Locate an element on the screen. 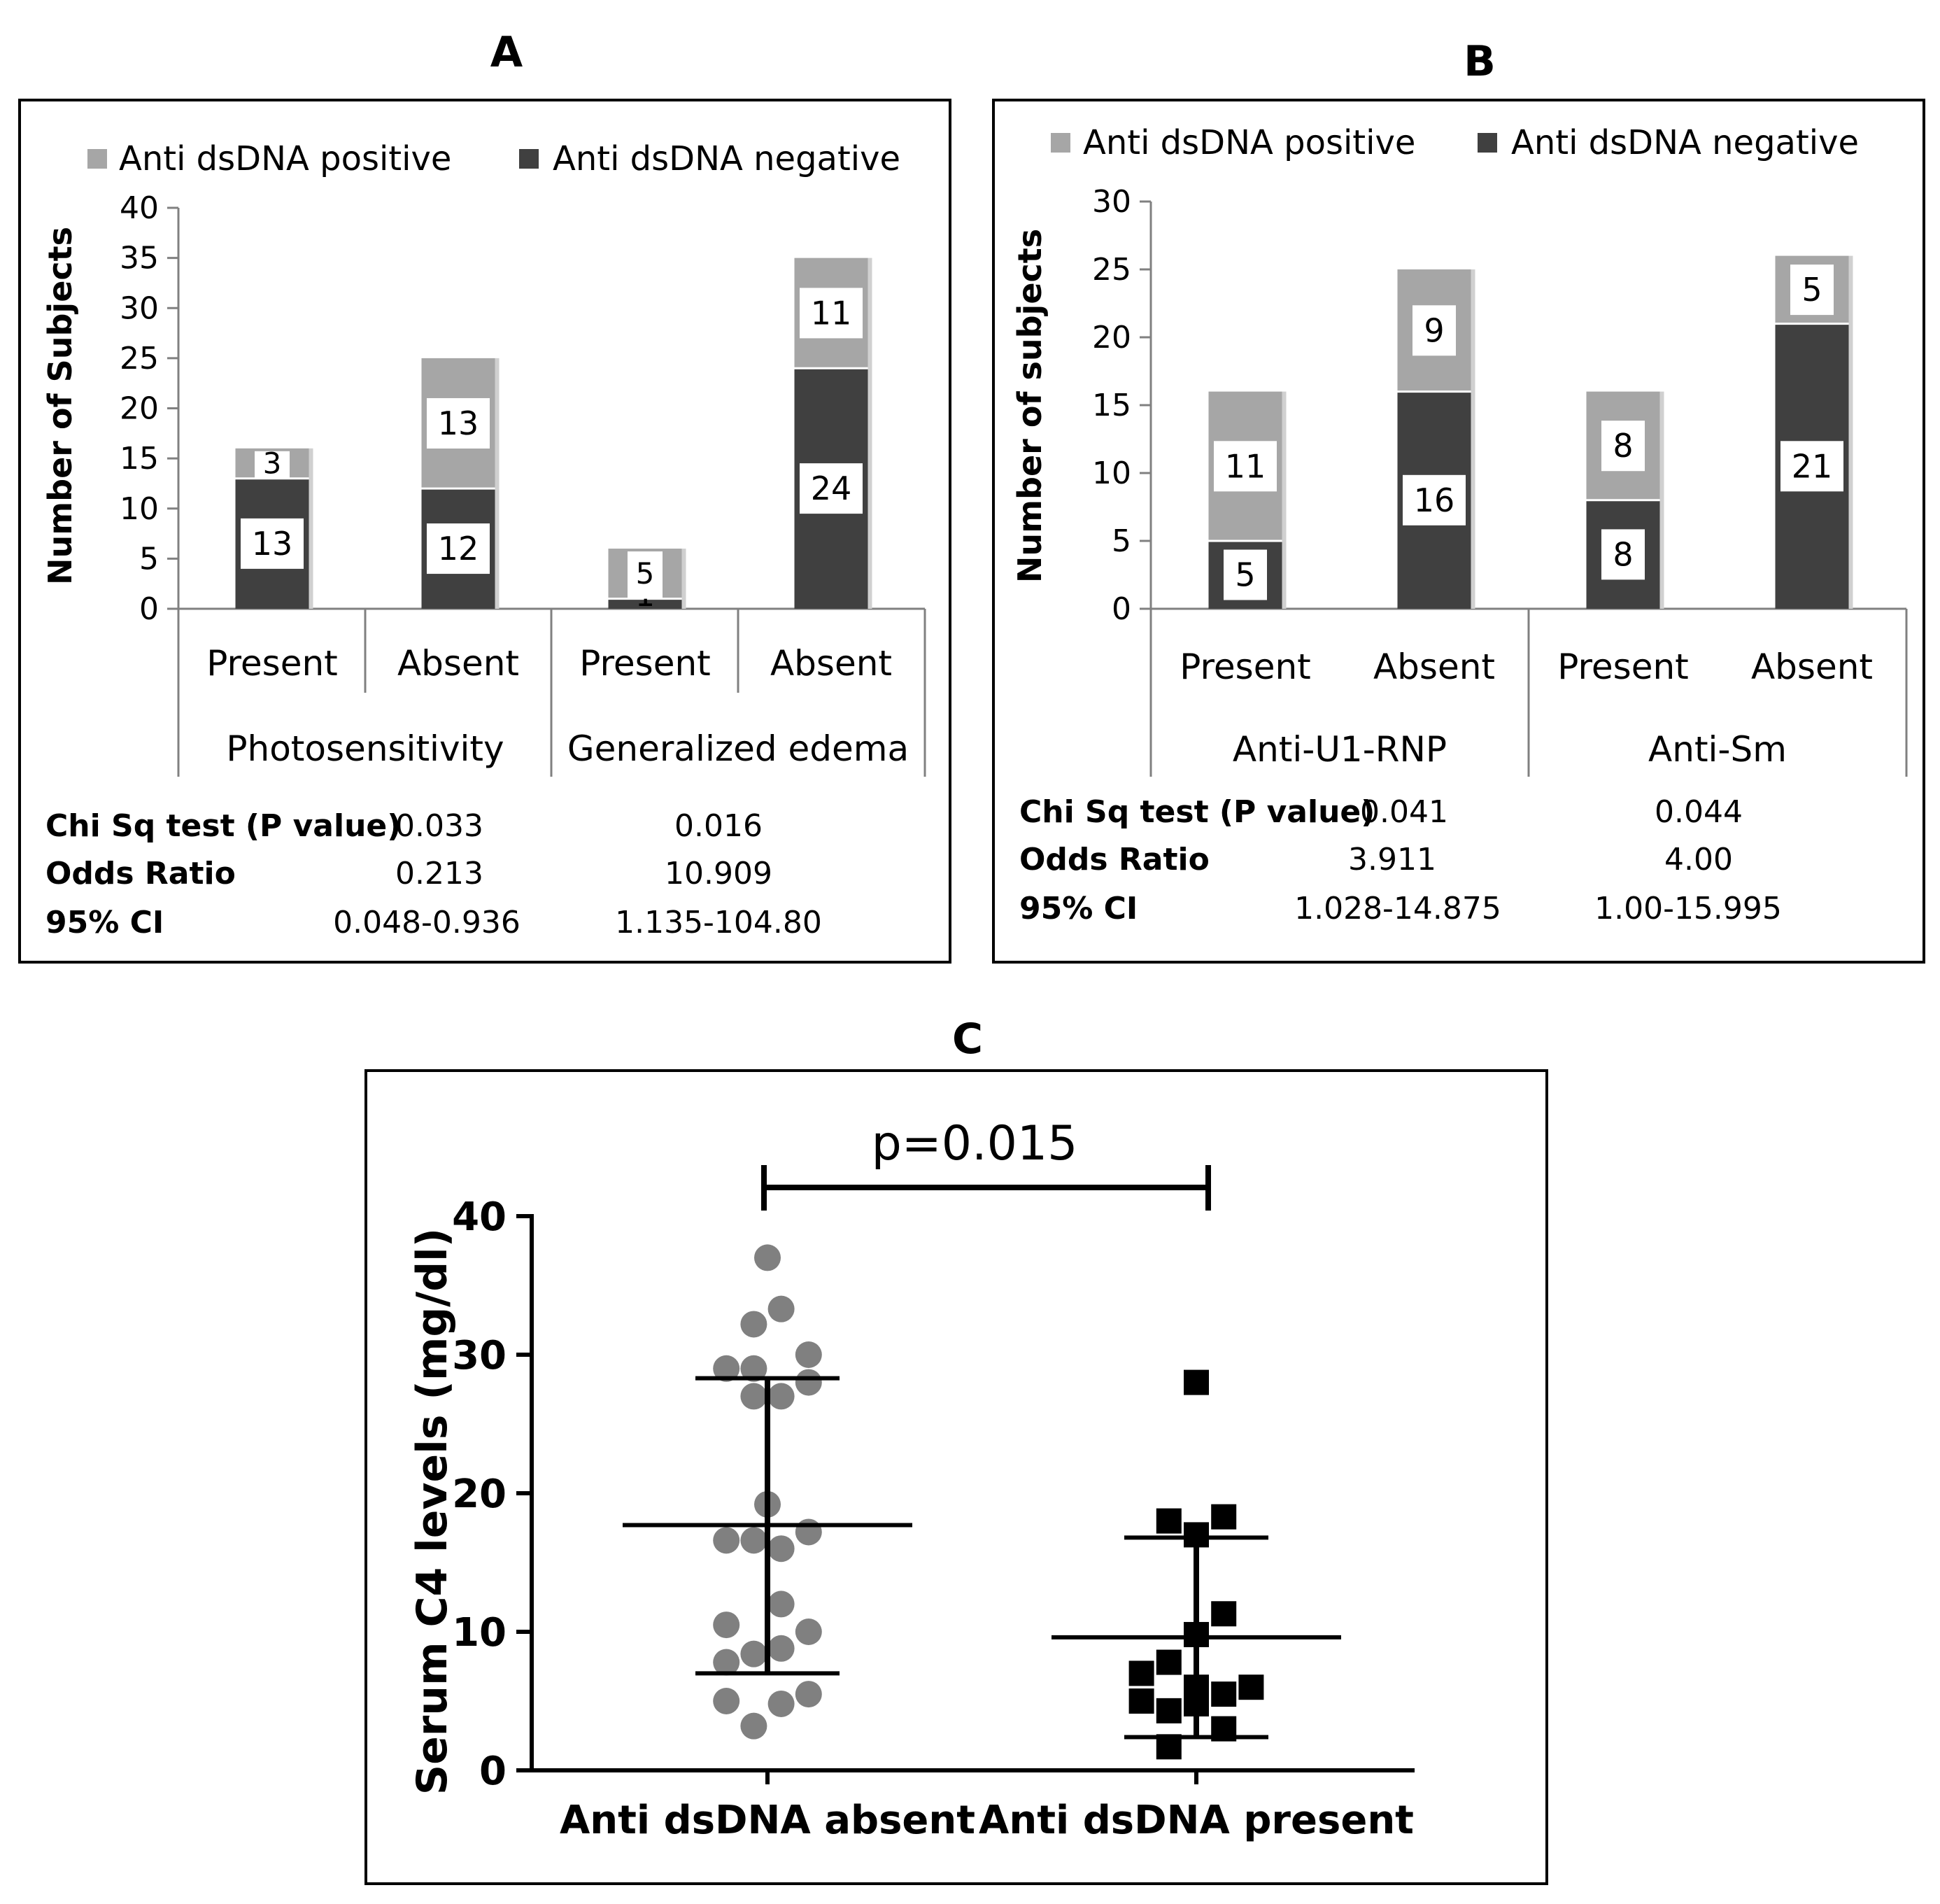 This screenshot has height=1904, width=1940. data-label-positive: 9 is located at coordinates (1434, 330).